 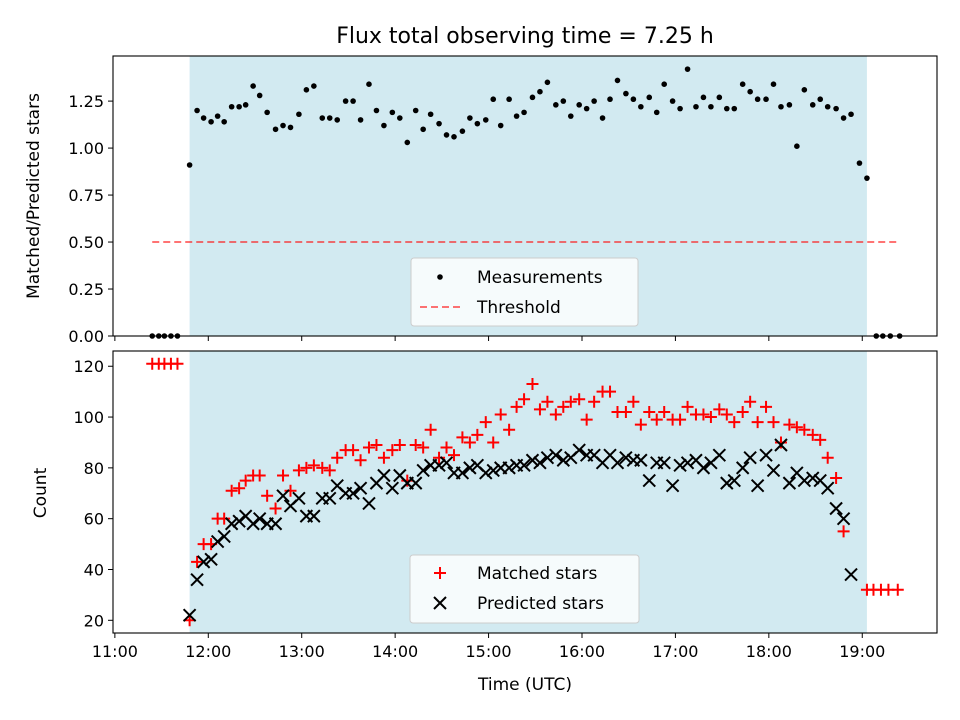 I want to click on x-tick-label: 11:00, so click(x=115, y=651).